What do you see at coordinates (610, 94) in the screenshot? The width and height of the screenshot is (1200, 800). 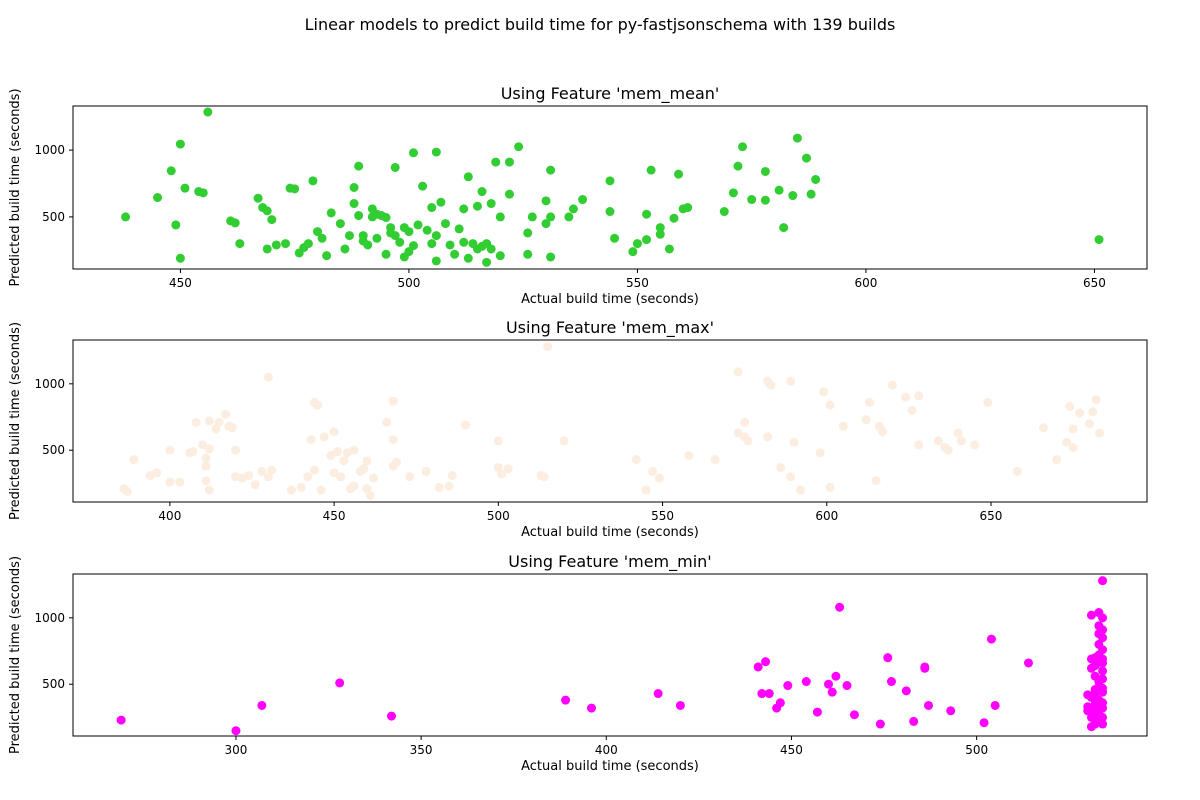 I see `plot-title: Using Feature 'mem_mean'` at bounding box center [610, 94].